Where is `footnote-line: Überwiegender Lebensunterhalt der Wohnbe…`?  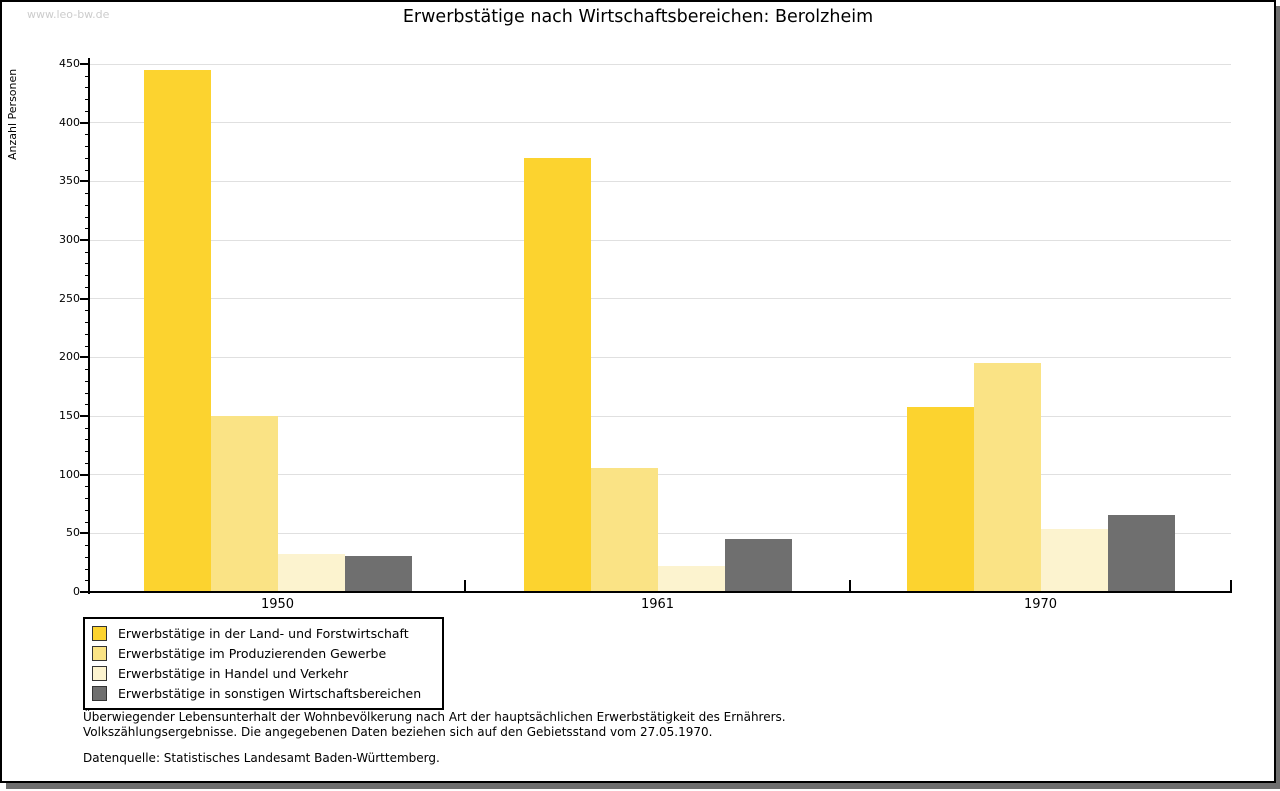 footnote-line: Überwiegender Lebensunterhalt der Wohnbe… is located at coordinates (434, 717).